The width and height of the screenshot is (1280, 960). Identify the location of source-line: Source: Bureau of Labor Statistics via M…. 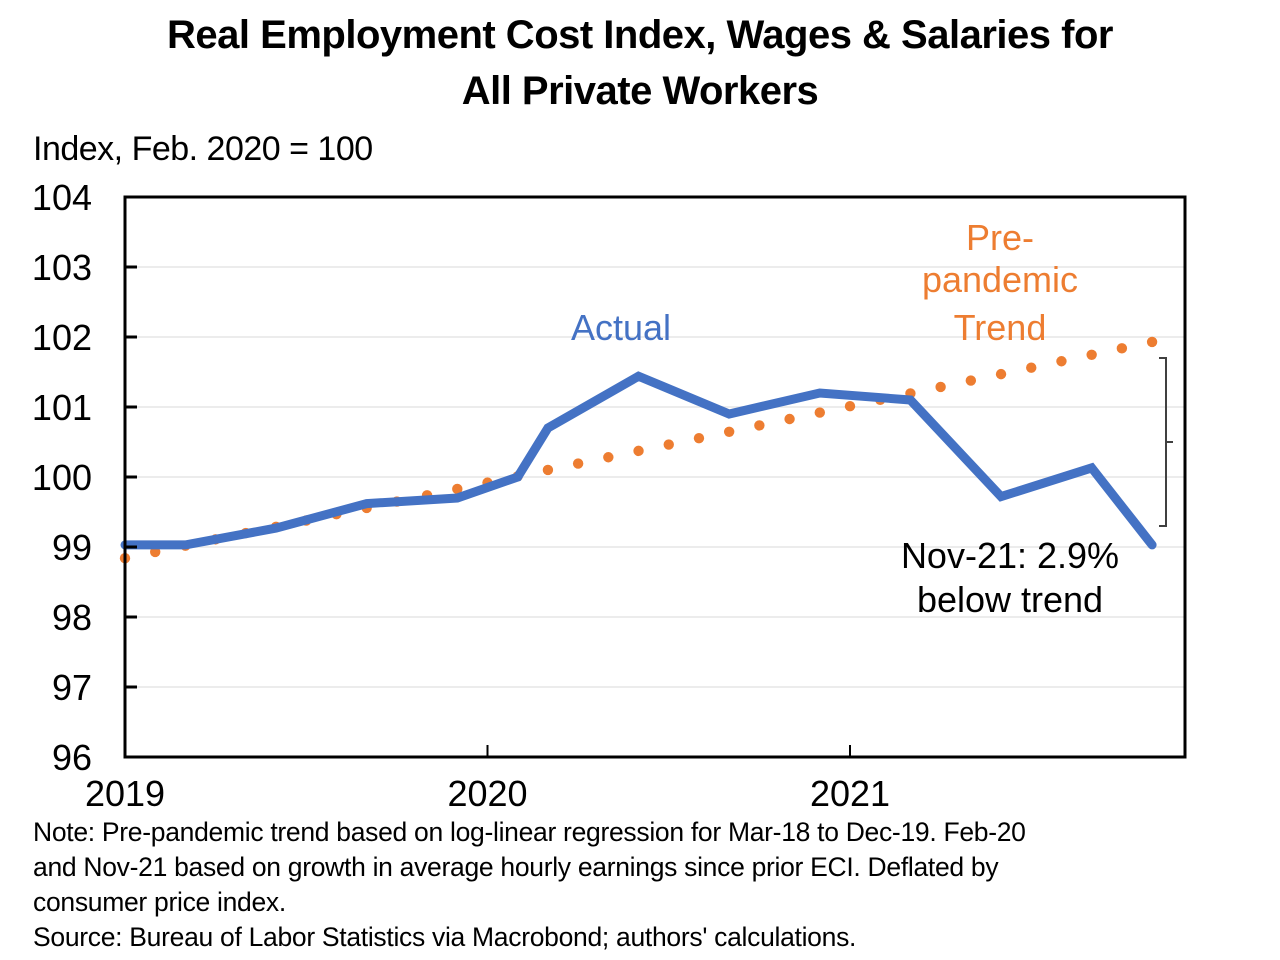
(445, 937).